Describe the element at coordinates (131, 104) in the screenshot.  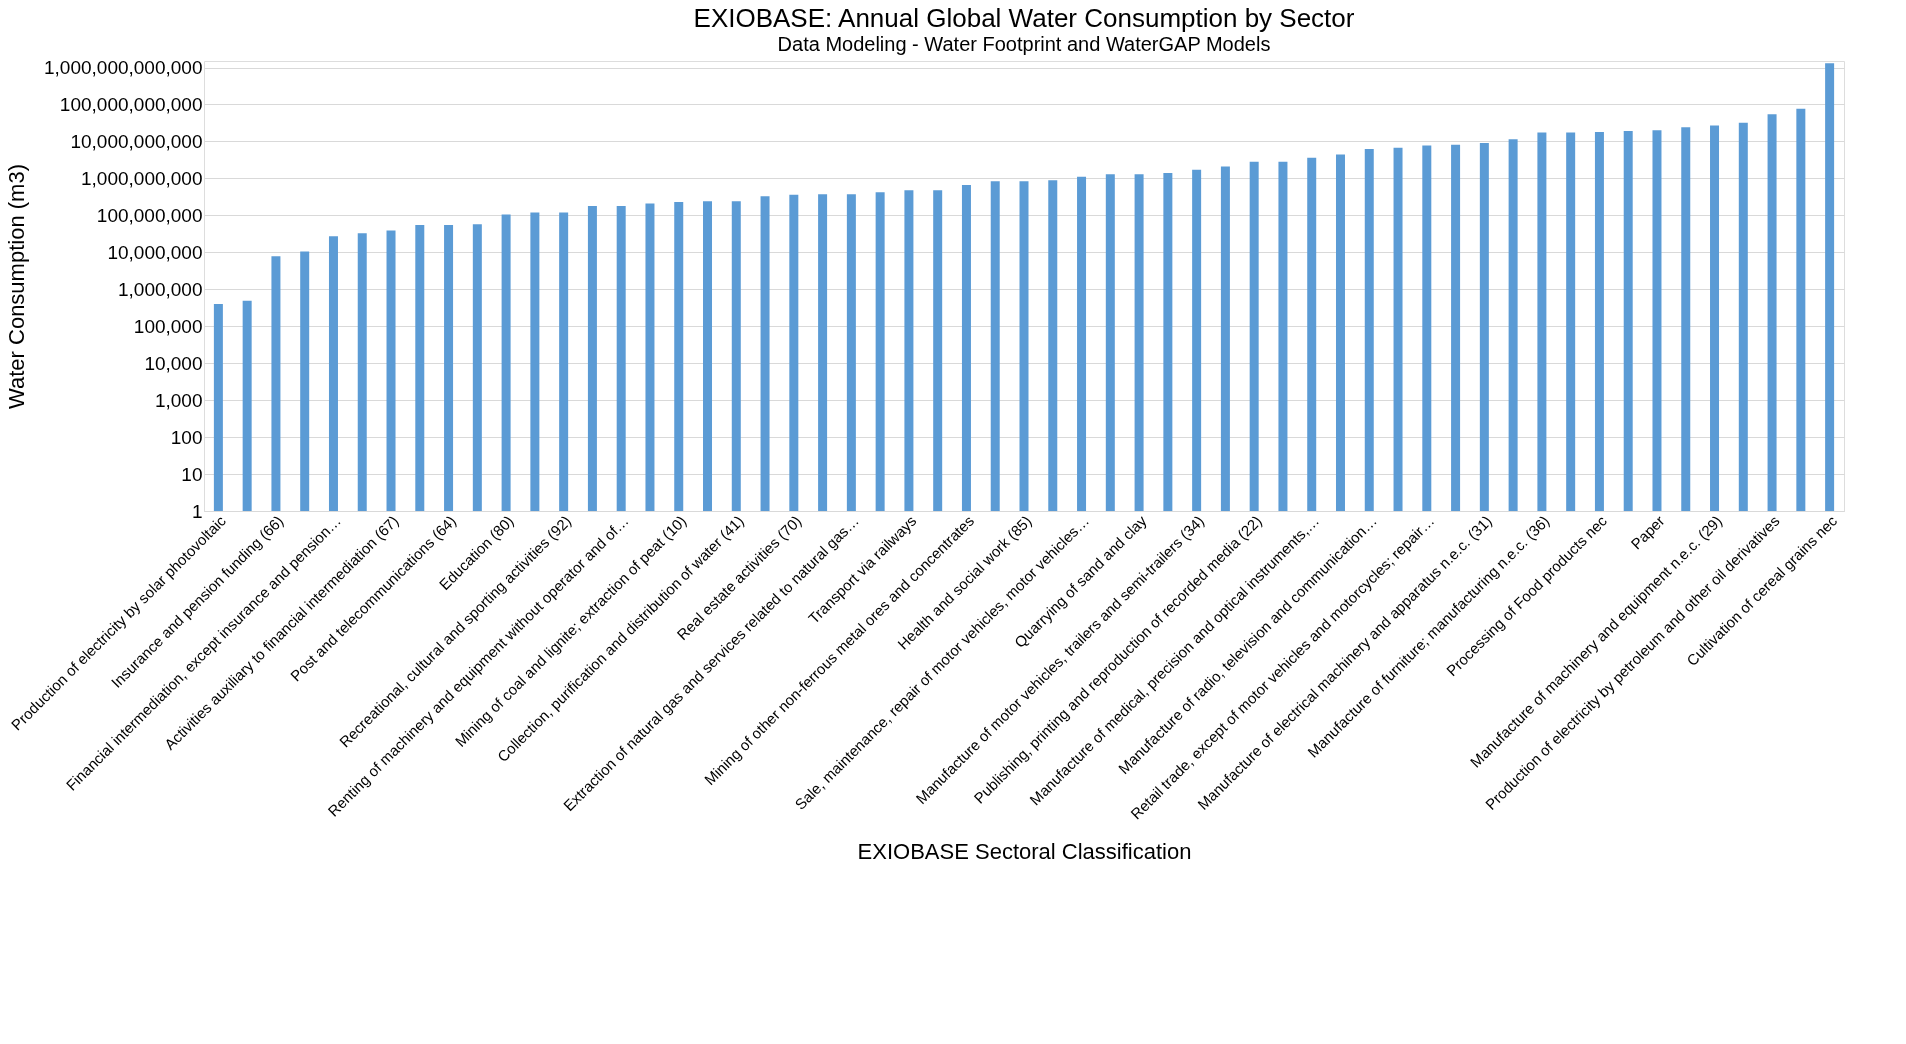
I see `y-tick-label: 100,000,000,000` at that location.